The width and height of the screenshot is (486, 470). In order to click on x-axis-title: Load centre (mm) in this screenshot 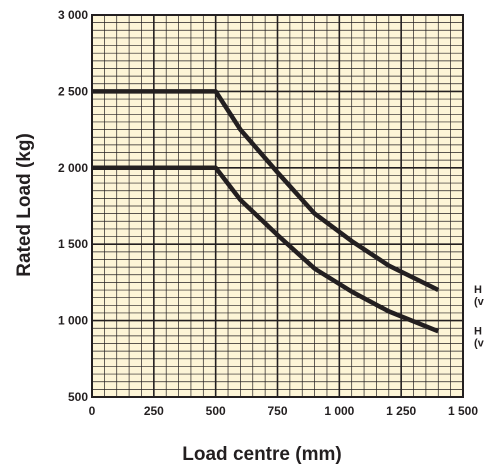, I will do `click(261, 454)`.